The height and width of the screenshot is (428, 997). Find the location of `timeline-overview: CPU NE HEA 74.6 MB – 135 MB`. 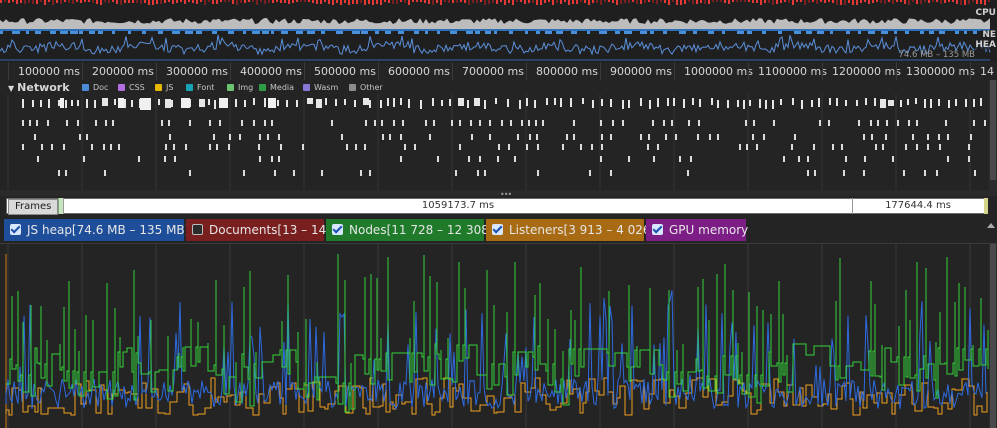

timeline-overview: CPU NE HEA 74.6 MB – 135 MB is located at coordinates (498, 31).